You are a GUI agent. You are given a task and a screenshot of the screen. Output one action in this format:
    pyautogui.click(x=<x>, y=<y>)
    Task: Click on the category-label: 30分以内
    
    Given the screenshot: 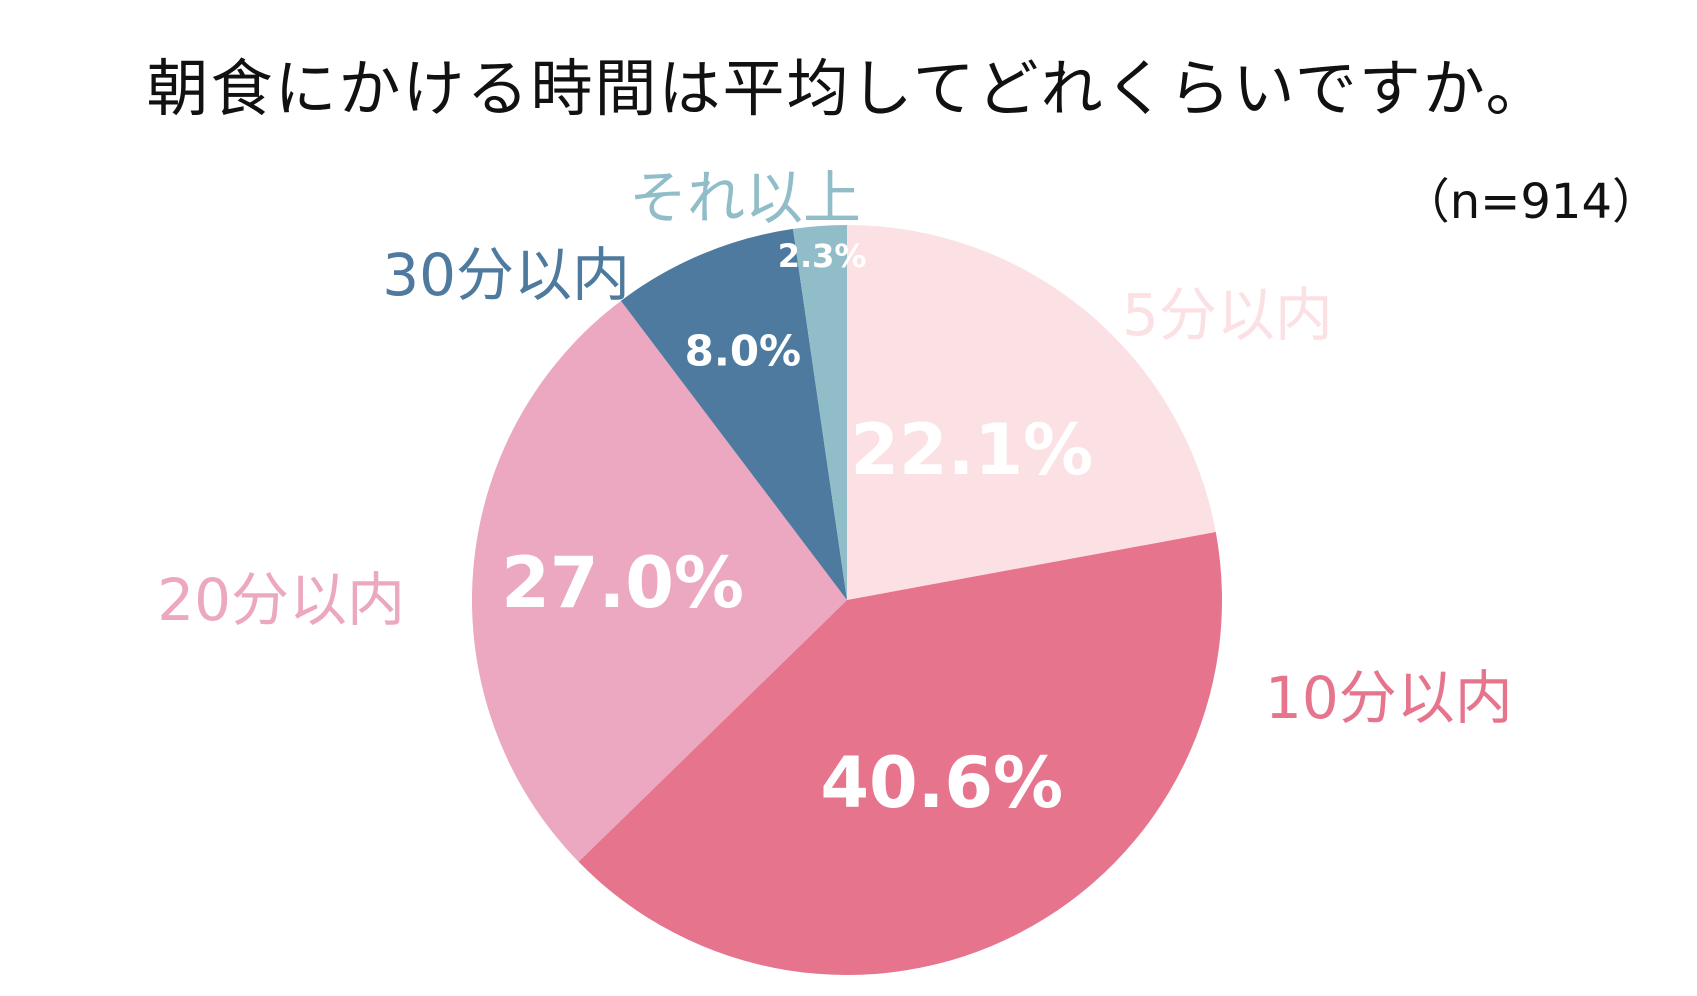 What is the action you would take?
    pyautogui.click(x=506, y=275)
    